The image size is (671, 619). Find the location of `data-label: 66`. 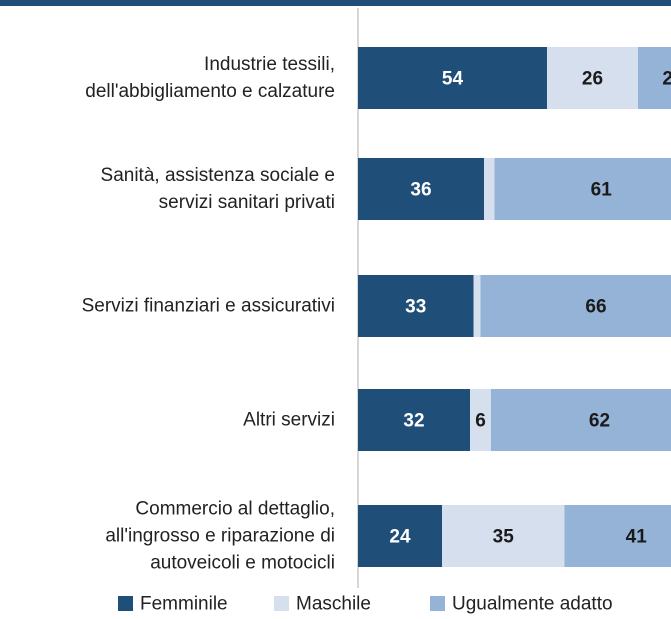

data-label: 66 is located at coordinates (595, 307).